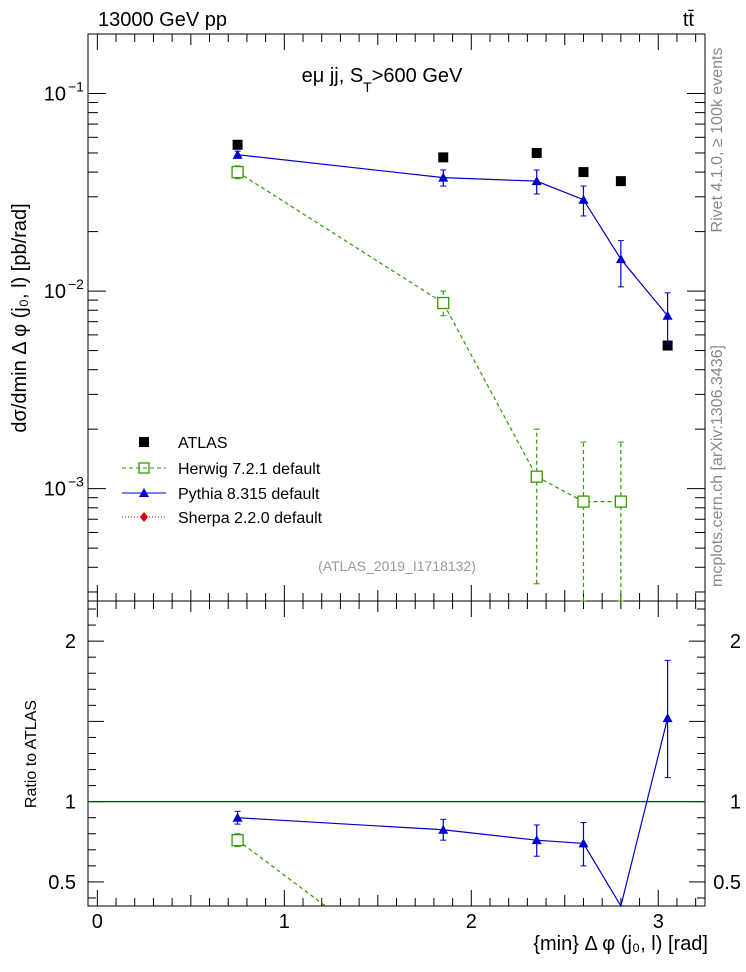  What do you see at coordinates (31, 754) in the screenshot?
I see `ratio-ylabel: Ratio to ATLAS` at bounding box center [31, 754].